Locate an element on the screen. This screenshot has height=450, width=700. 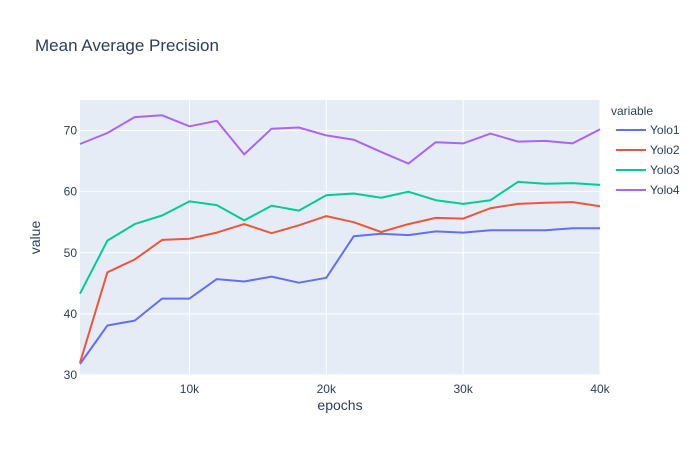
x-axis-title: epochs is located at coordinates (339, 405).